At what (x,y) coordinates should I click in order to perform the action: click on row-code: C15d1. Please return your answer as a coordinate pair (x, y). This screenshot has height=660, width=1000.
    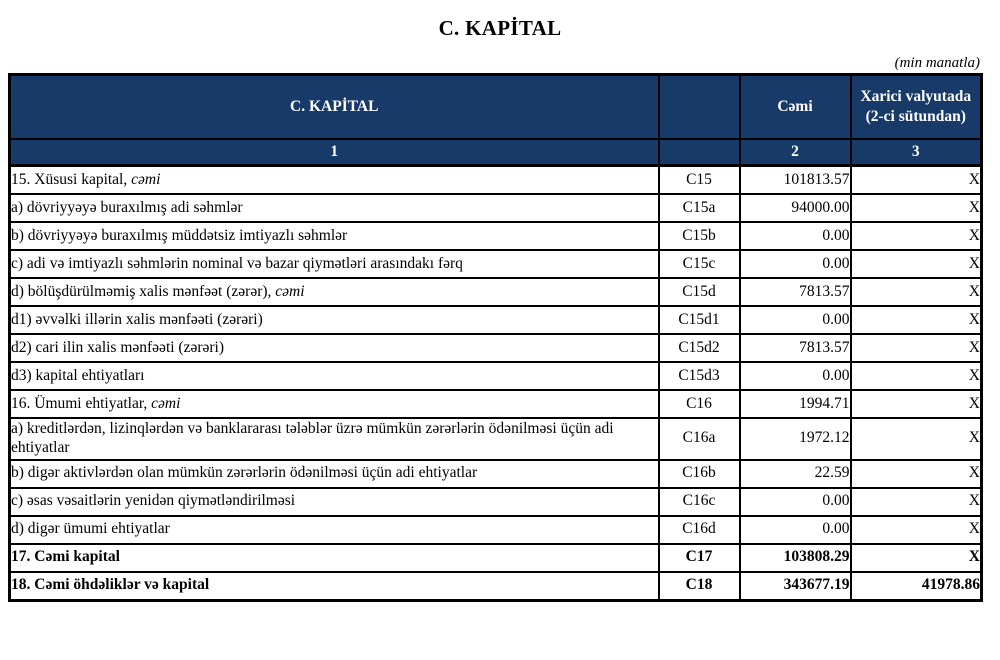
    Looking at the image, I should click on (699, 320).